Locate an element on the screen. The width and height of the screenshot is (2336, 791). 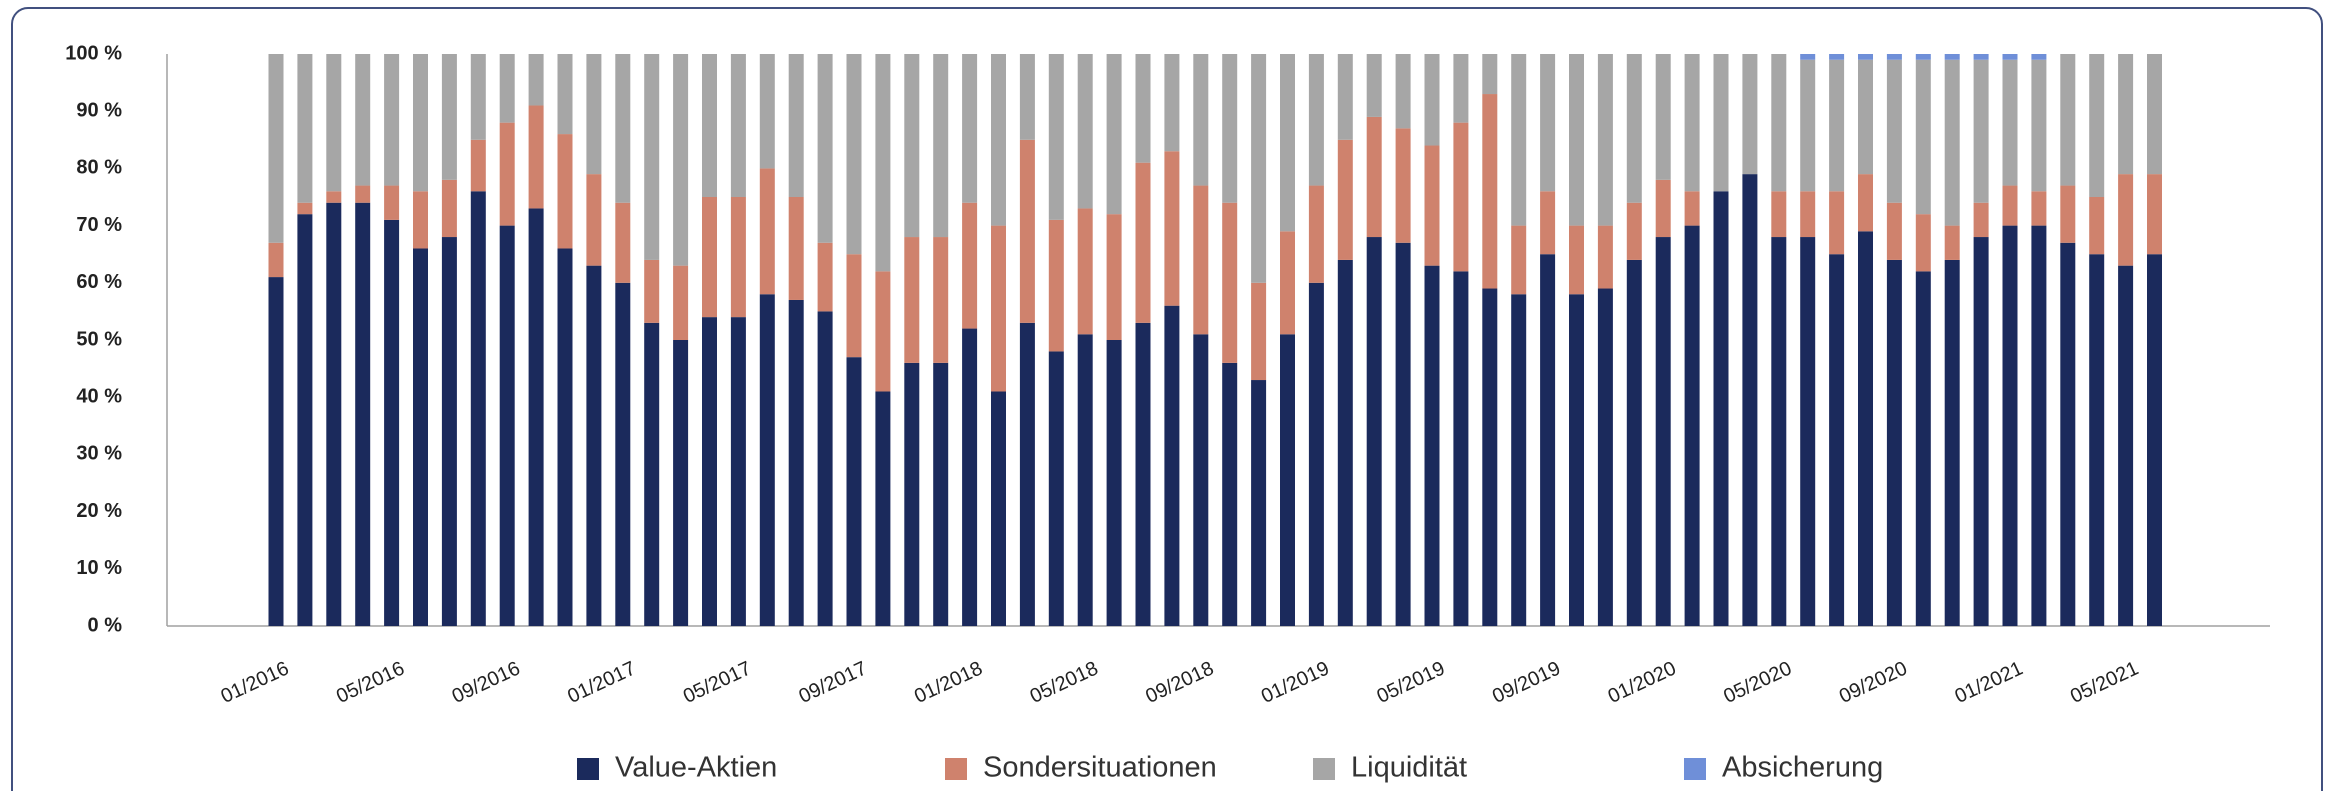
x-tick-label: 01/2016 is located at coordinates (255, 682).